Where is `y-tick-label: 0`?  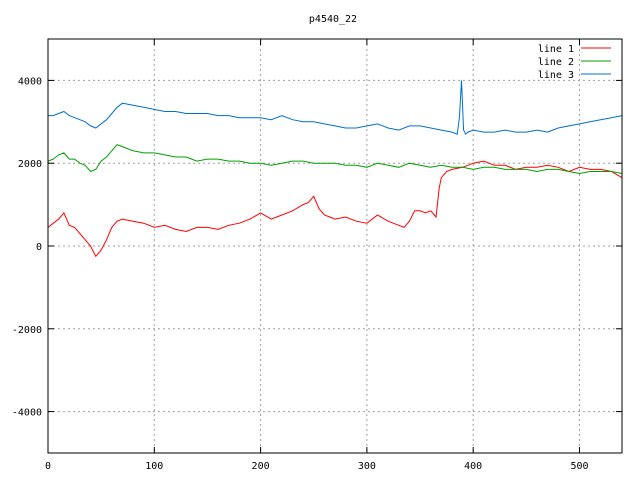
y-tick-label: 0 is located at coordinates (39, 247).